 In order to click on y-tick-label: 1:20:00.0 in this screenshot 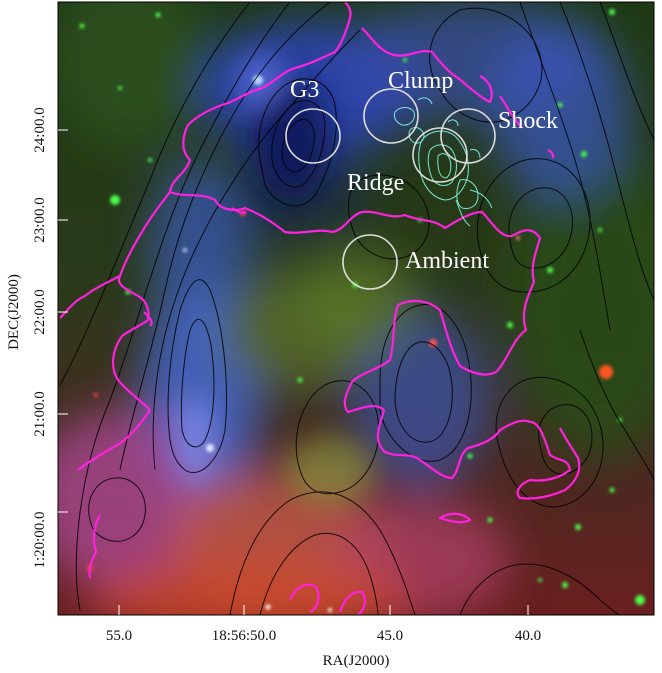, I will do `click(40, 539)`.